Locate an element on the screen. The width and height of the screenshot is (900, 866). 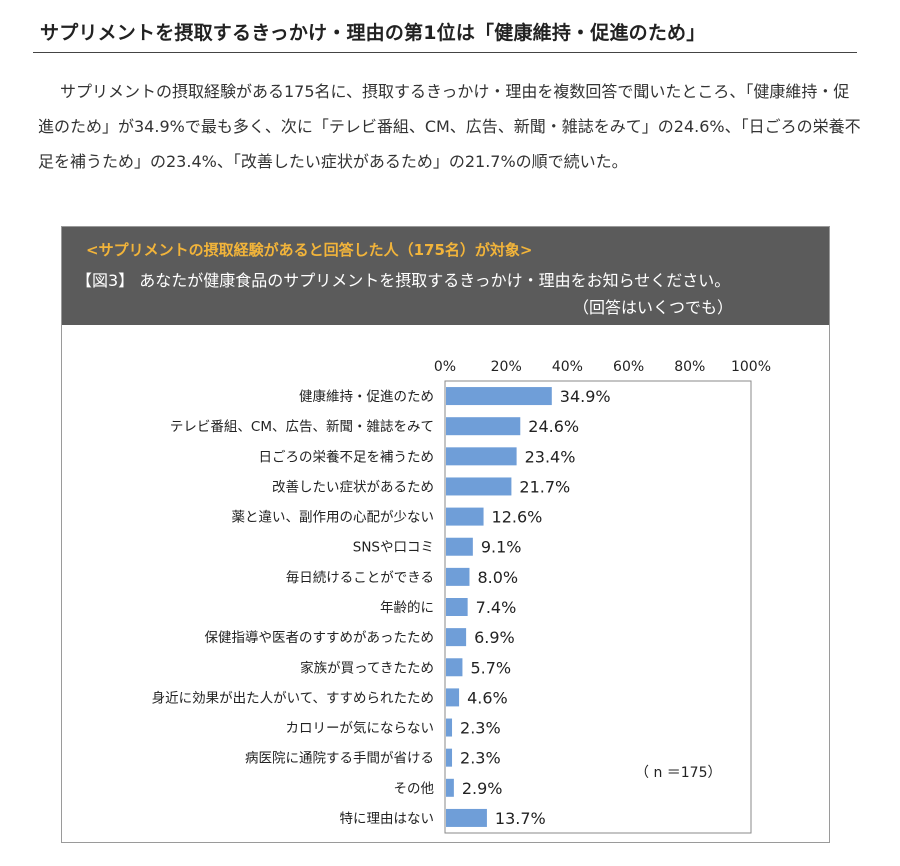
value-label: 13.7% is located at coordinates (520, 818).